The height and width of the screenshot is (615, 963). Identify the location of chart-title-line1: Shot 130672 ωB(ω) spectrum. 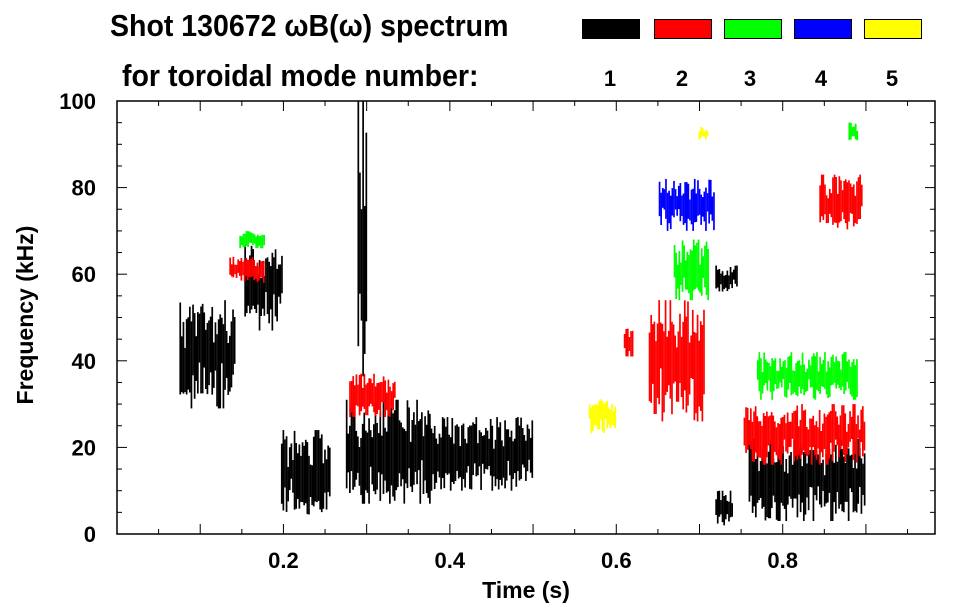
(309, 25).